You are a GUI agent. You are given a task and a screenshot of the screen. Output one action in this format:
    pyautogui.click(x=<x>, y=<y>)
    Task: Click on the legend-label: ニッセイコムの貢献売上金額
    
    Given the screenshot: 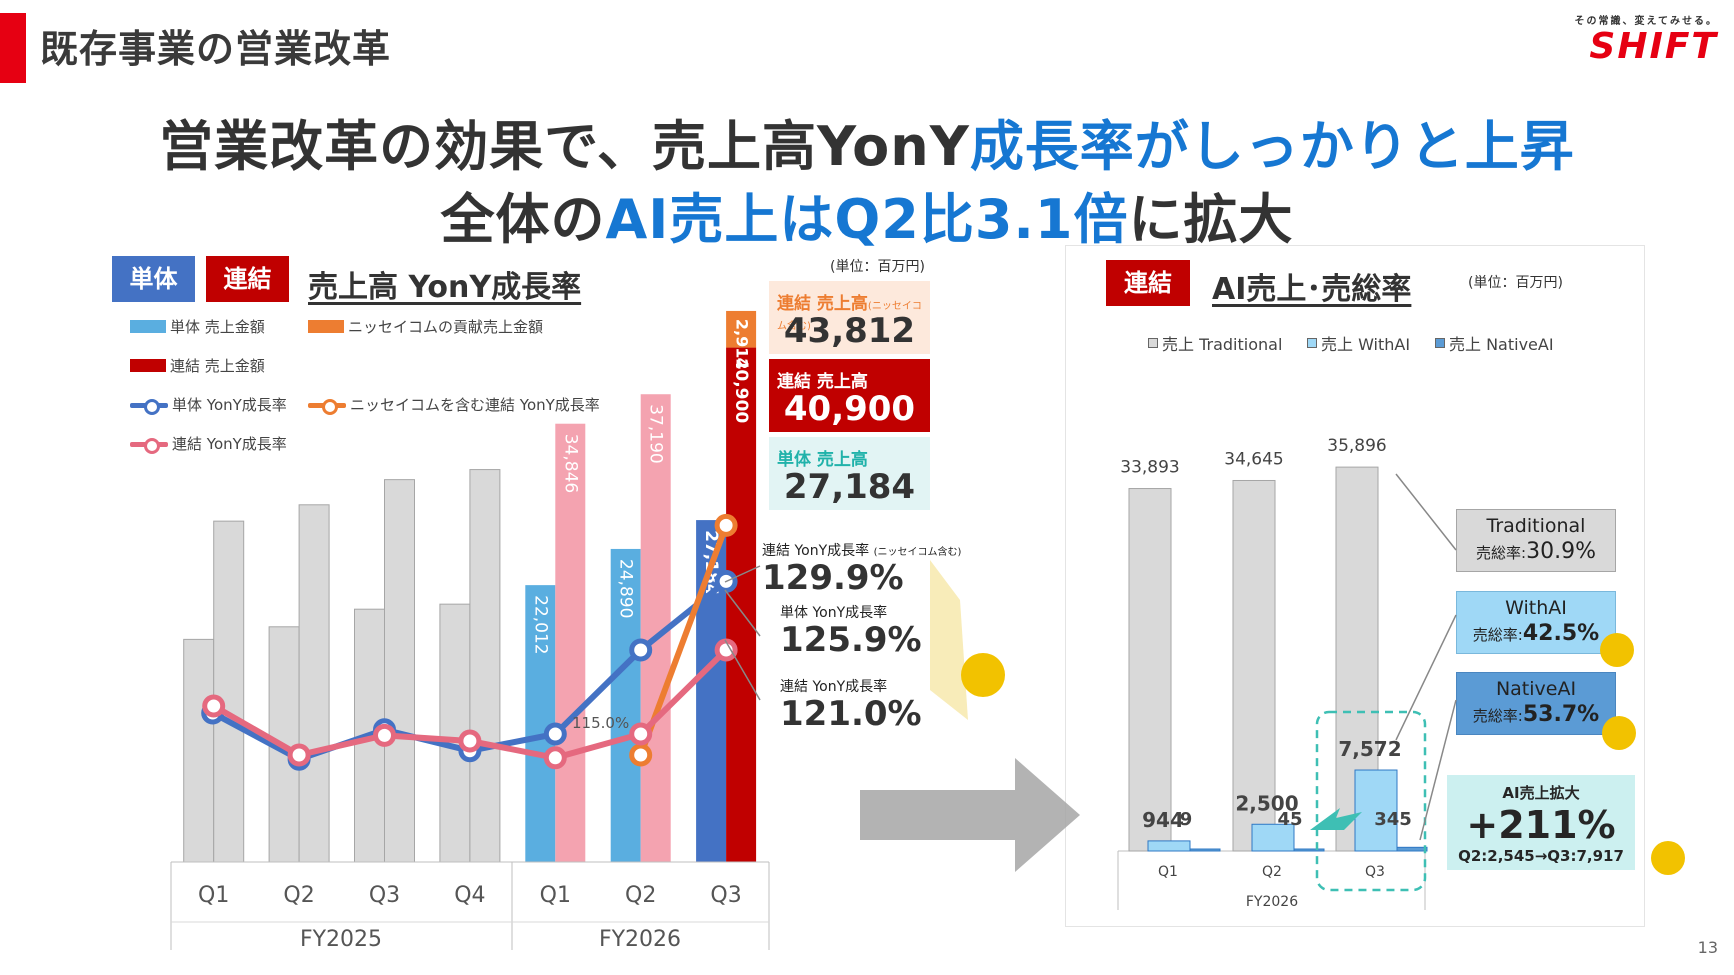 What is the action you would take?
    pyautogui.click(x=446, y=327)
    